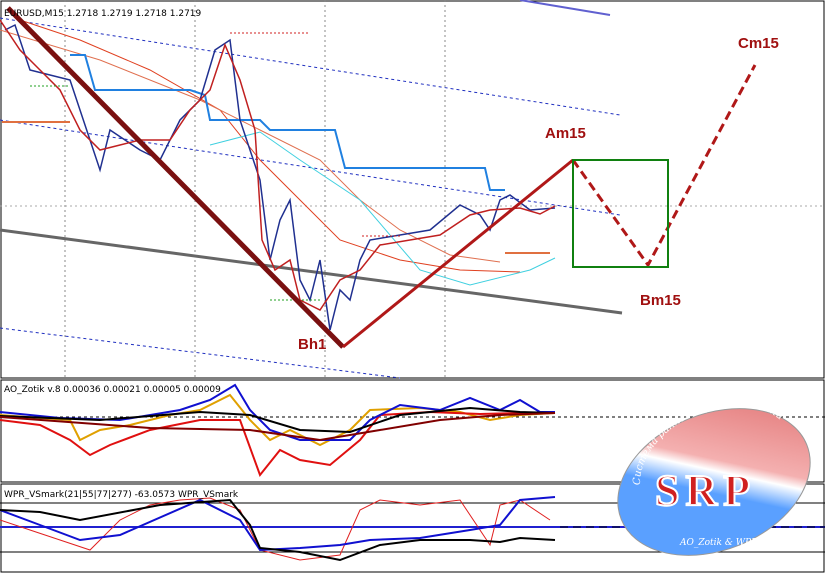 The width and height of the screenshot is (825, 575). I want to click on wave-label: Bm15, so click(660, 300).